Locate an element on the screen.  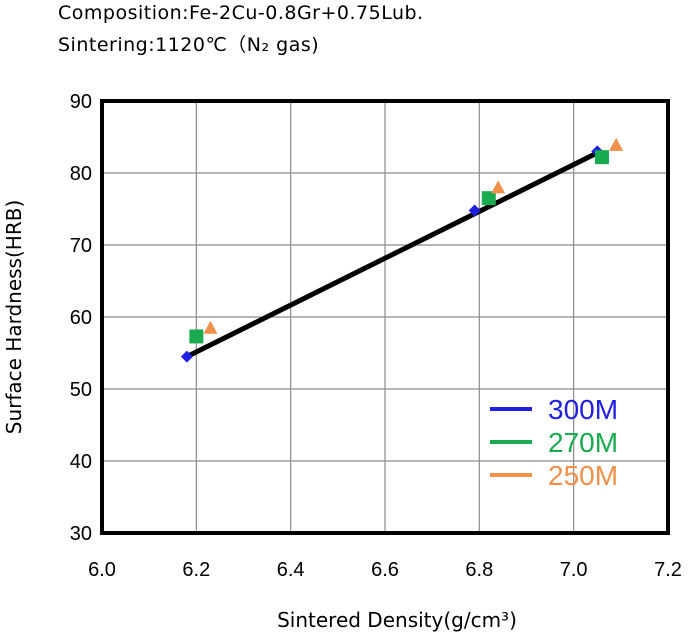
x-tick-label: 6.8 is located at coordinates (479, 570).